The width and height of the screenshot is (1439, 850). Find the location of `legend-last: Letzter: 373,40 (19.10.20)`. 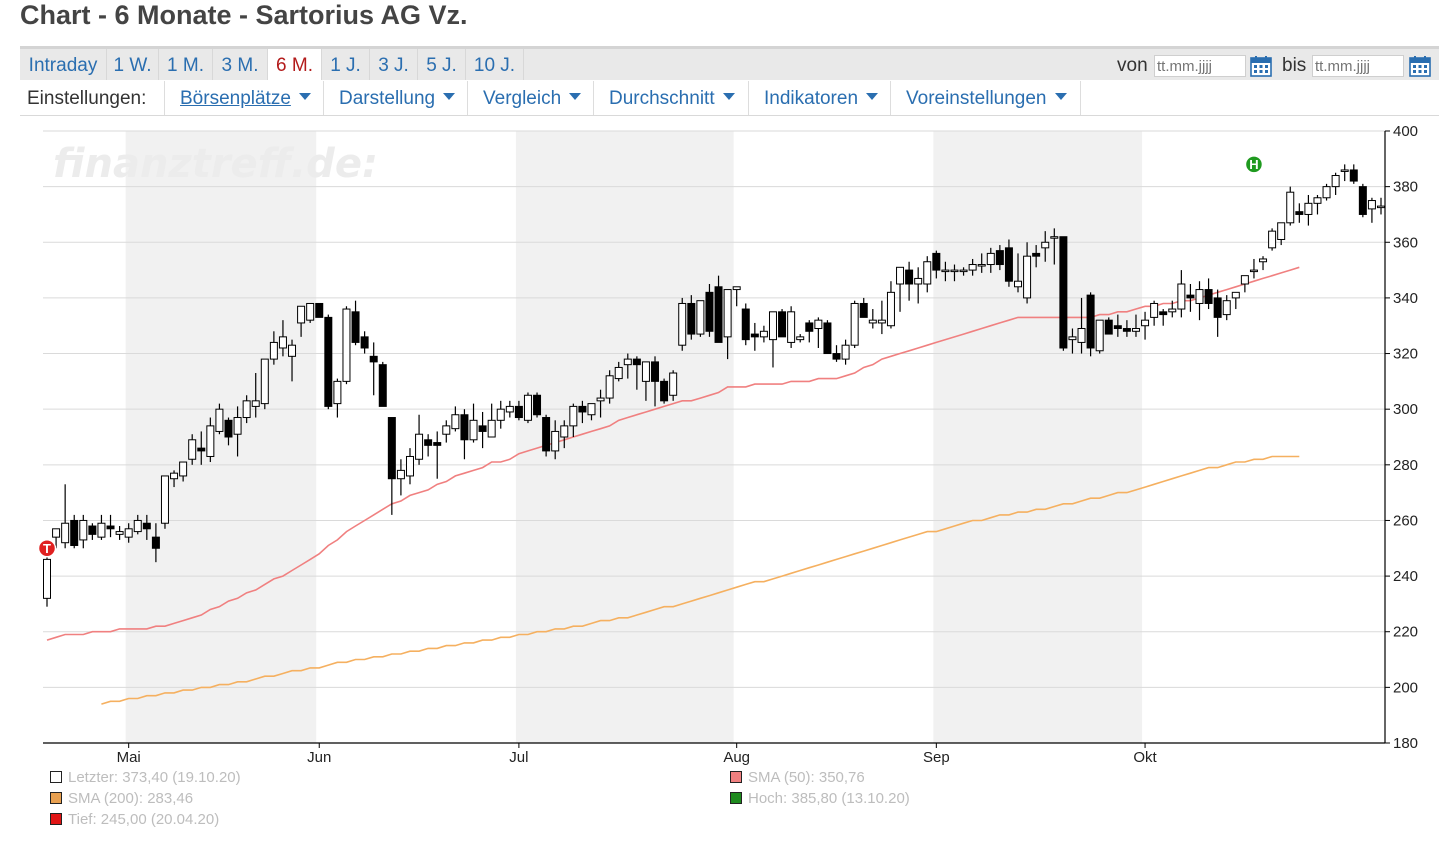

legend-last: Letzter: 373,40 (19.10.20) is located at coordinates (145, 778).